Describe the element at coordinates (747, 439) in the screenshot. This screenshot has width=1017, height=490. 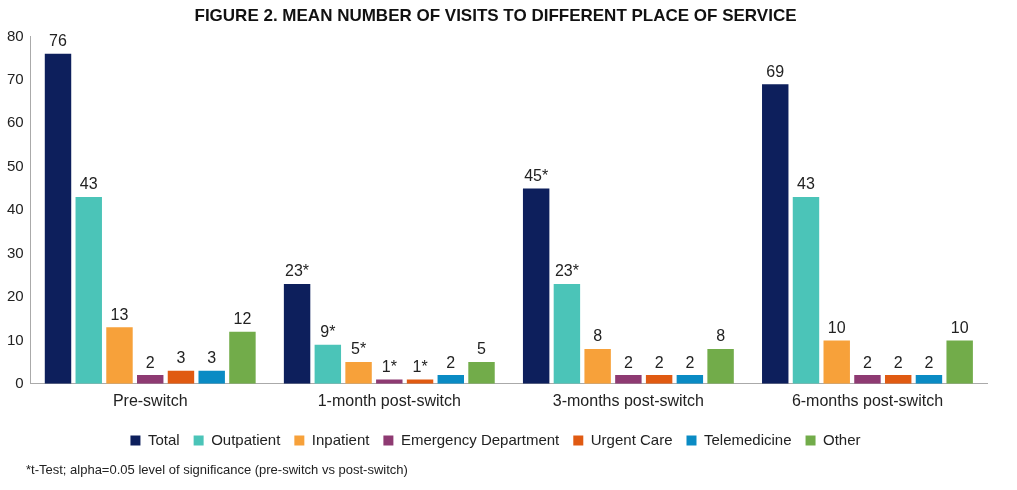
I see `legend-label: Telemedicine` at that location.